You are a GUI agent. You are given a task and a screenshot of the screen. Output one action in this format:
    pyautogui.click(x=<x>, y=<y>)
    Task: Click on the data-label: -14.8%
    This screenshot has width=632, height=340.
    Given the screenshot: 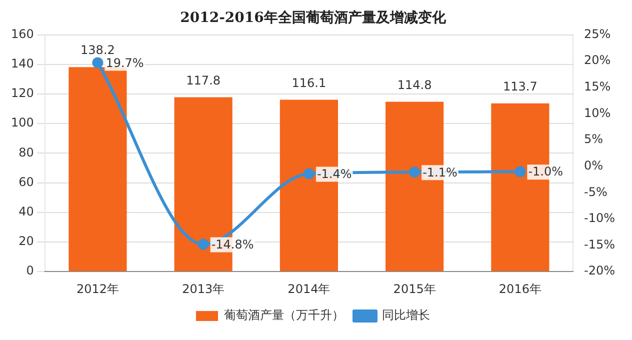 What is the action you would take?
    pyautogui.click(x=232, y=244)
    